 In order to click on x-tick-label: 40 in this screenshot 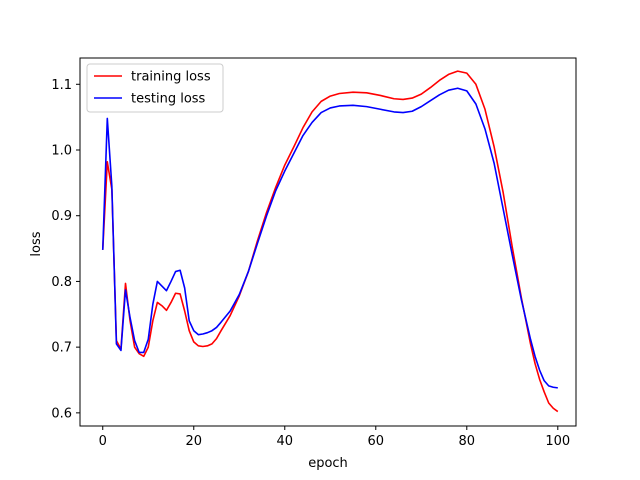, I will do `click(284, 441)`.